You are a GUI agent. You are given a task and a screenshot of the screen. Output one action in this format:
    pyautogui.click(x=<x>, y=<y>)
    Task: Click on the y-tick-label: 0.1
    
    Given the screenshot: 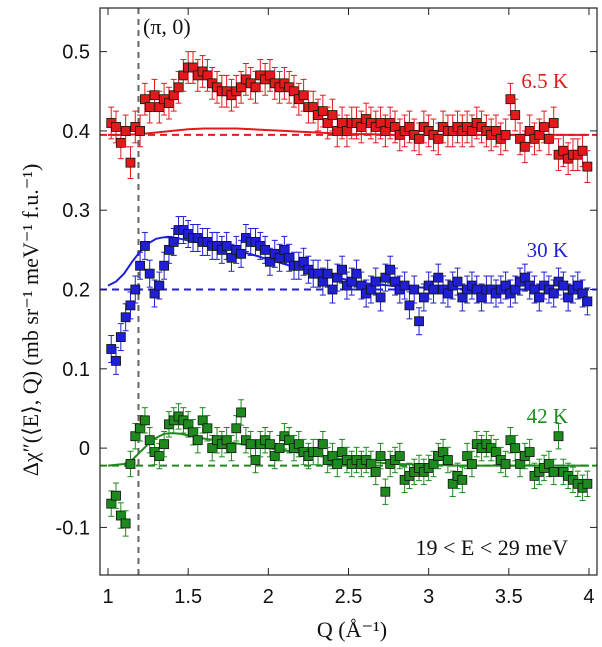 What is the action you would take?
    pyautogui.click(x=76, y=370)
    